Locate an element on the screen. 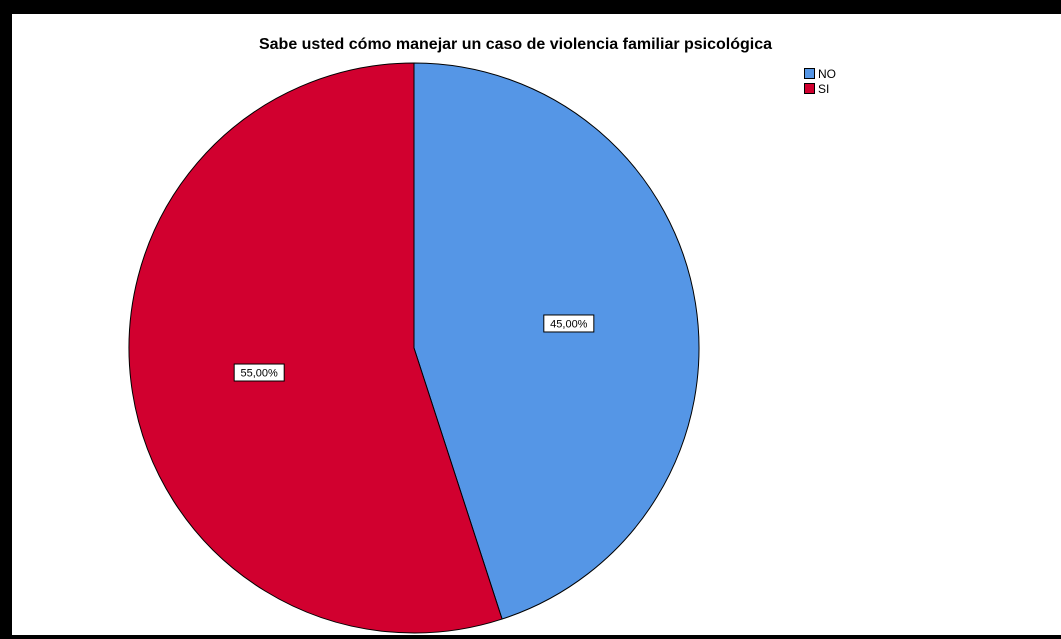 The image size is (1061, 639). legend-item-si: SI is located at coordinates (820, 88).